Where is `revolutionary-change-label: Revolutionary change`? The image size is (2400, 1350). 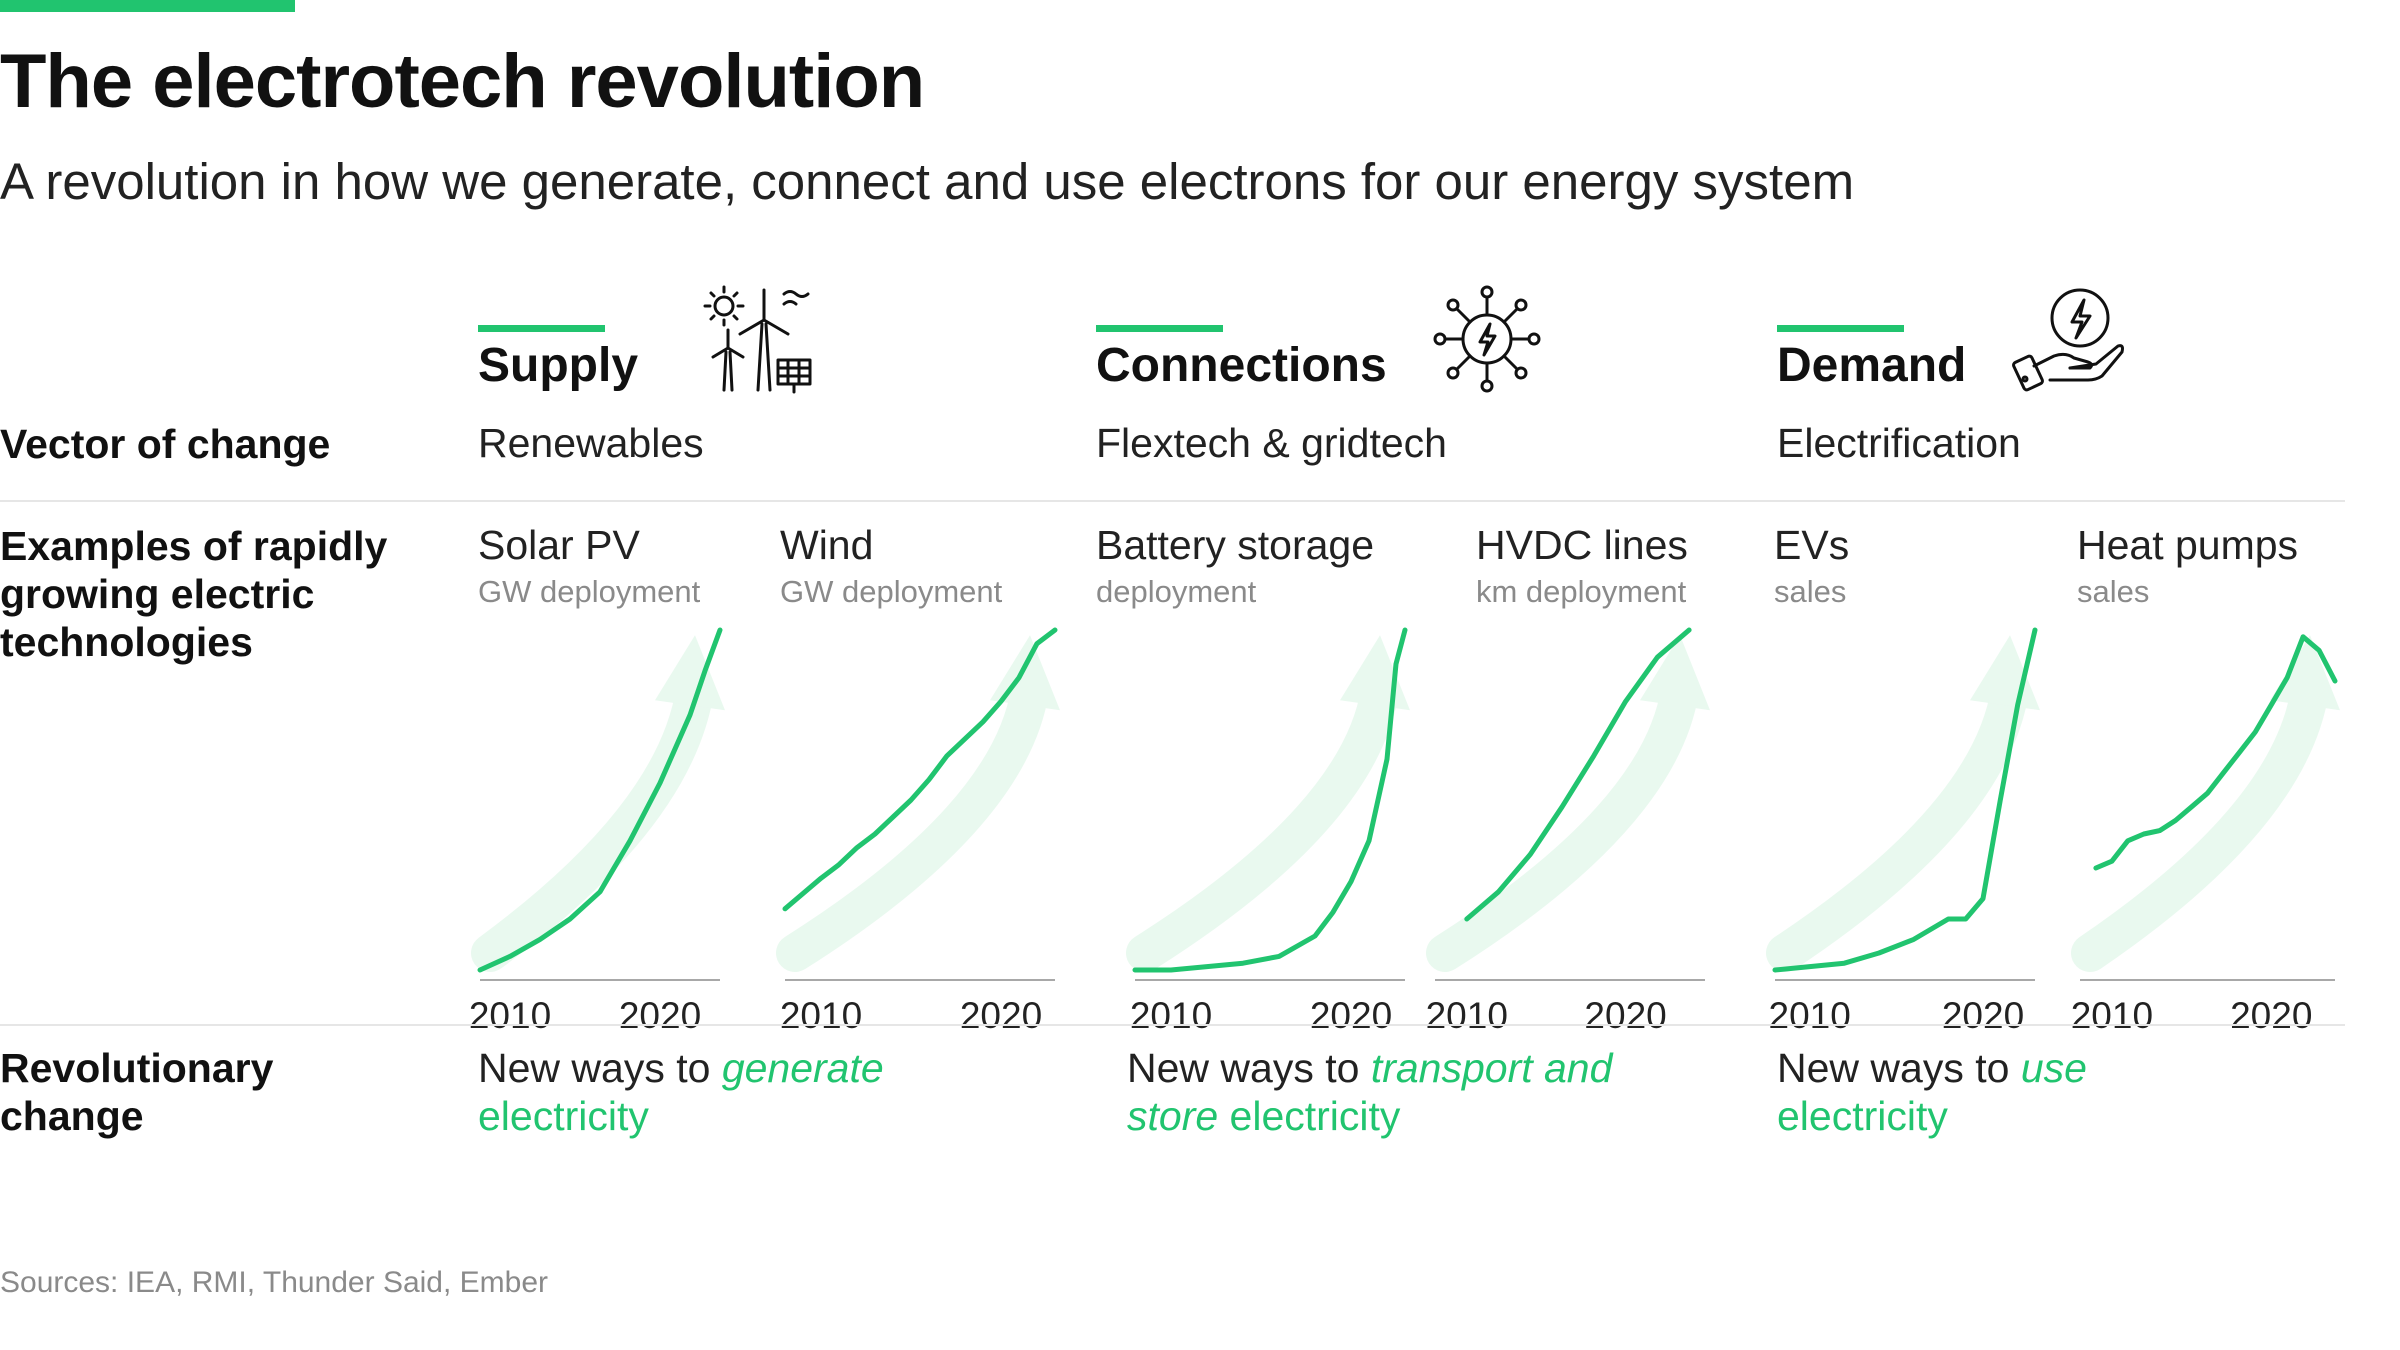 revolutionary-change-label: Revolutionary change is located at coordinates (137, 1092).